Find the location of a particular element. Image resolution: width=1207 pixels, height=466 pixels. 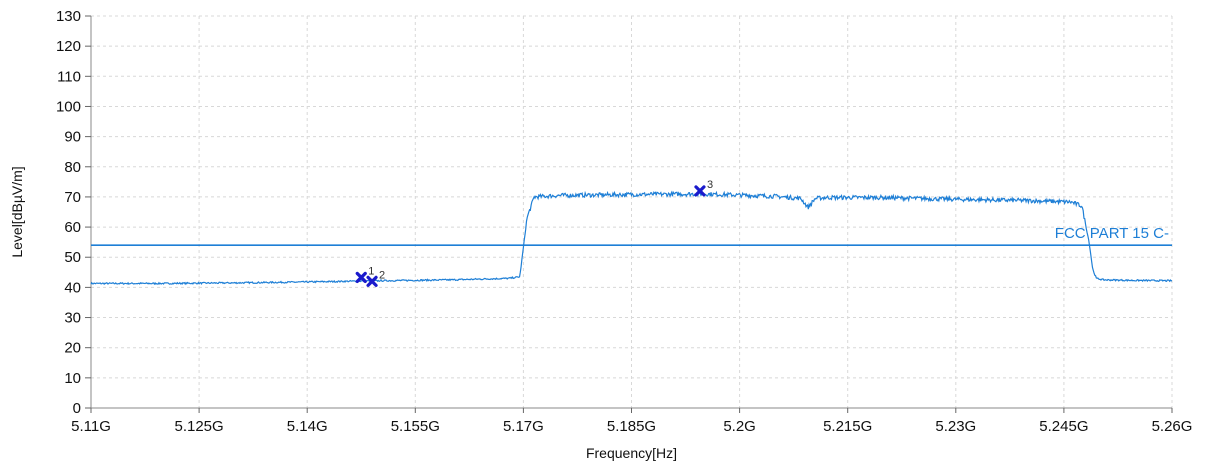

x-tick-label: 5.14G is located at coordinates (307, 426).